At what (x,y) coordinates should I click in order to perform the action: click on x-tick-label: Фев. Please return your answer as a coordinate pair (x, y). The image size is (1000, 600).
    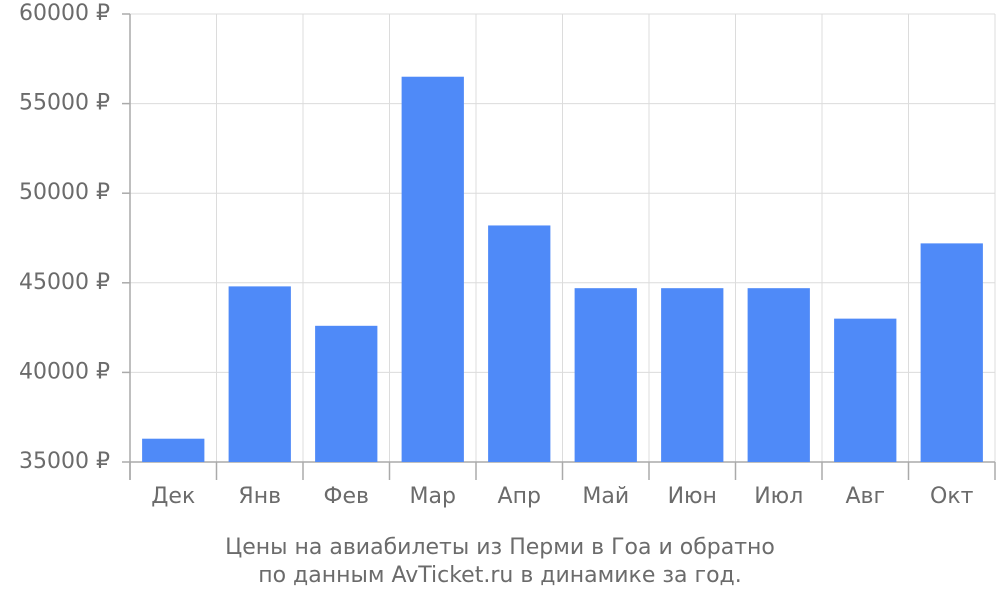
    Looking at the image, I should click on (346, 496).